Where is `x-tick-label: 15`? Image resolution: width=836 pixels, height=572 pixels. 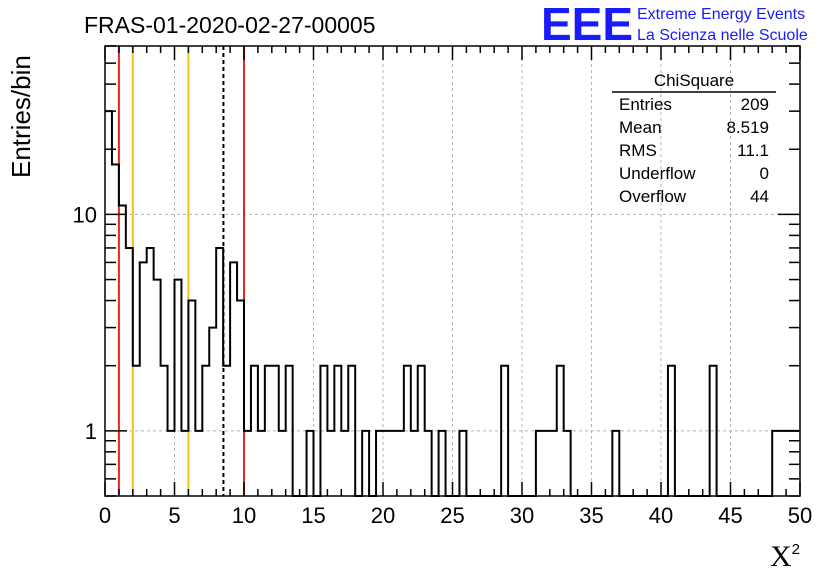 x-tick-label: 15 is located at coordinates (313, 515).